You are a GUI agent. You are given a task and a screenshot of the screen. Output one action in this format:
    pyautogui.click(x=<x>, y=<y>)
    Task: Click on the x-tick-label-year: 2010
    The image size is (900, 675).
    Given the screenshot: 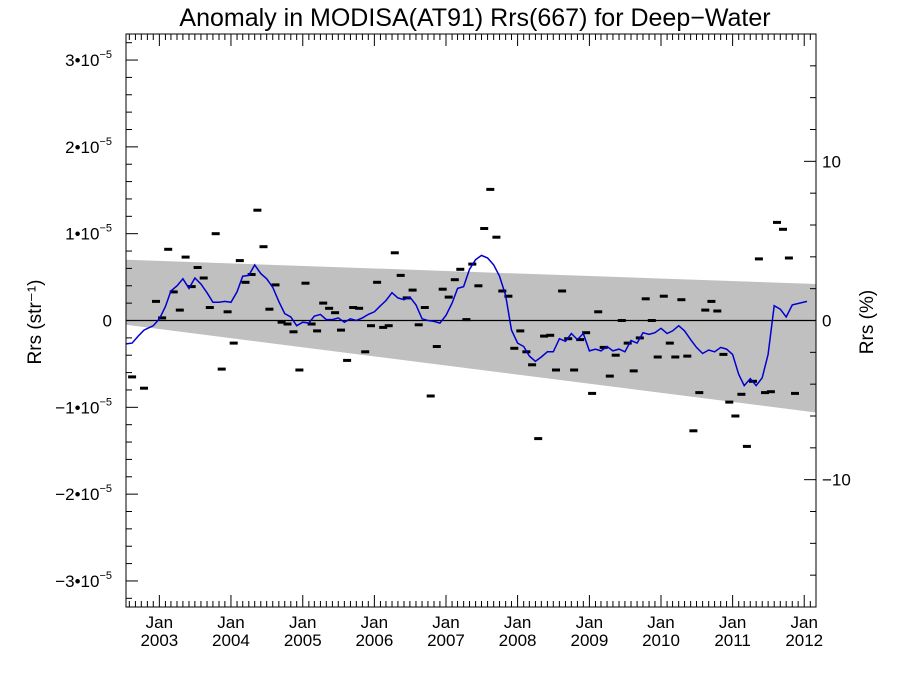 What is the action you would take?
    pyautogui.click(x=661, y=640)
    